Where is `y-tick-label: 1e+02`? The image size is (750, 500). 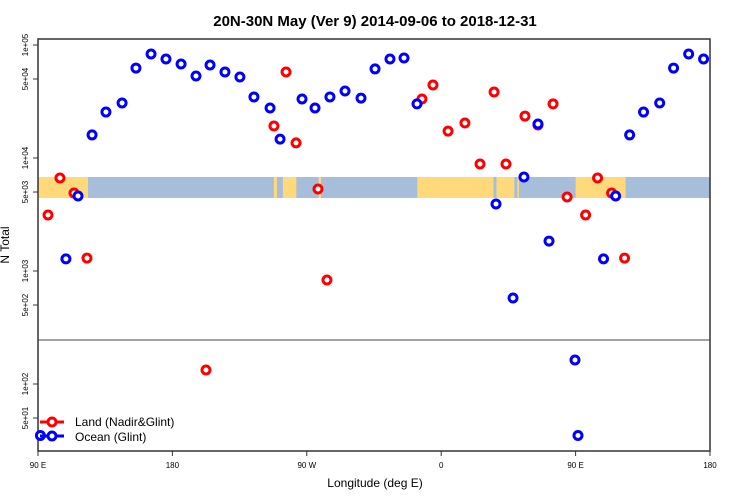
y-tick-label: 1e+02 is located at coordinates (25, 383).